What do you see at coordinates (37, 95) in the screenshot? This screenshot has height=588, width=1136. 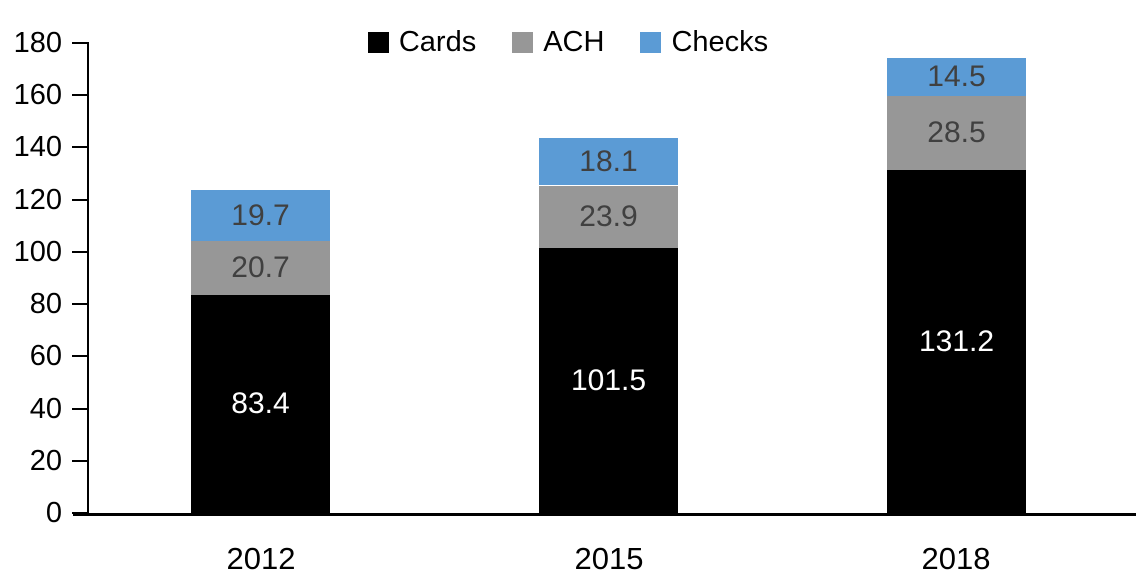 I see `y-axis-label: 160` at bounding box center [37, 95].